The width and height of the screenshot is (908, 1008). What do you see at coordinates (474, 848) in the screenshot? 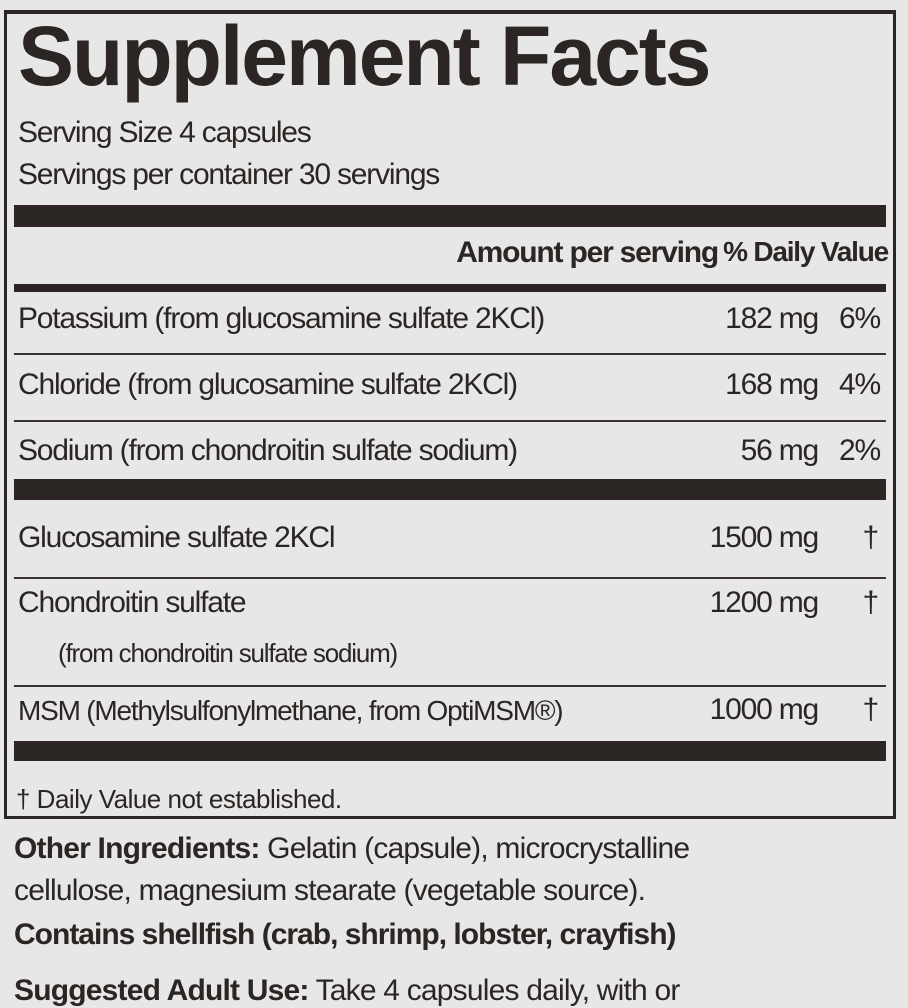
I see `other-ingredients-text: Gelatin (capsule), microcrystalline` at bounding box center [474, 848].